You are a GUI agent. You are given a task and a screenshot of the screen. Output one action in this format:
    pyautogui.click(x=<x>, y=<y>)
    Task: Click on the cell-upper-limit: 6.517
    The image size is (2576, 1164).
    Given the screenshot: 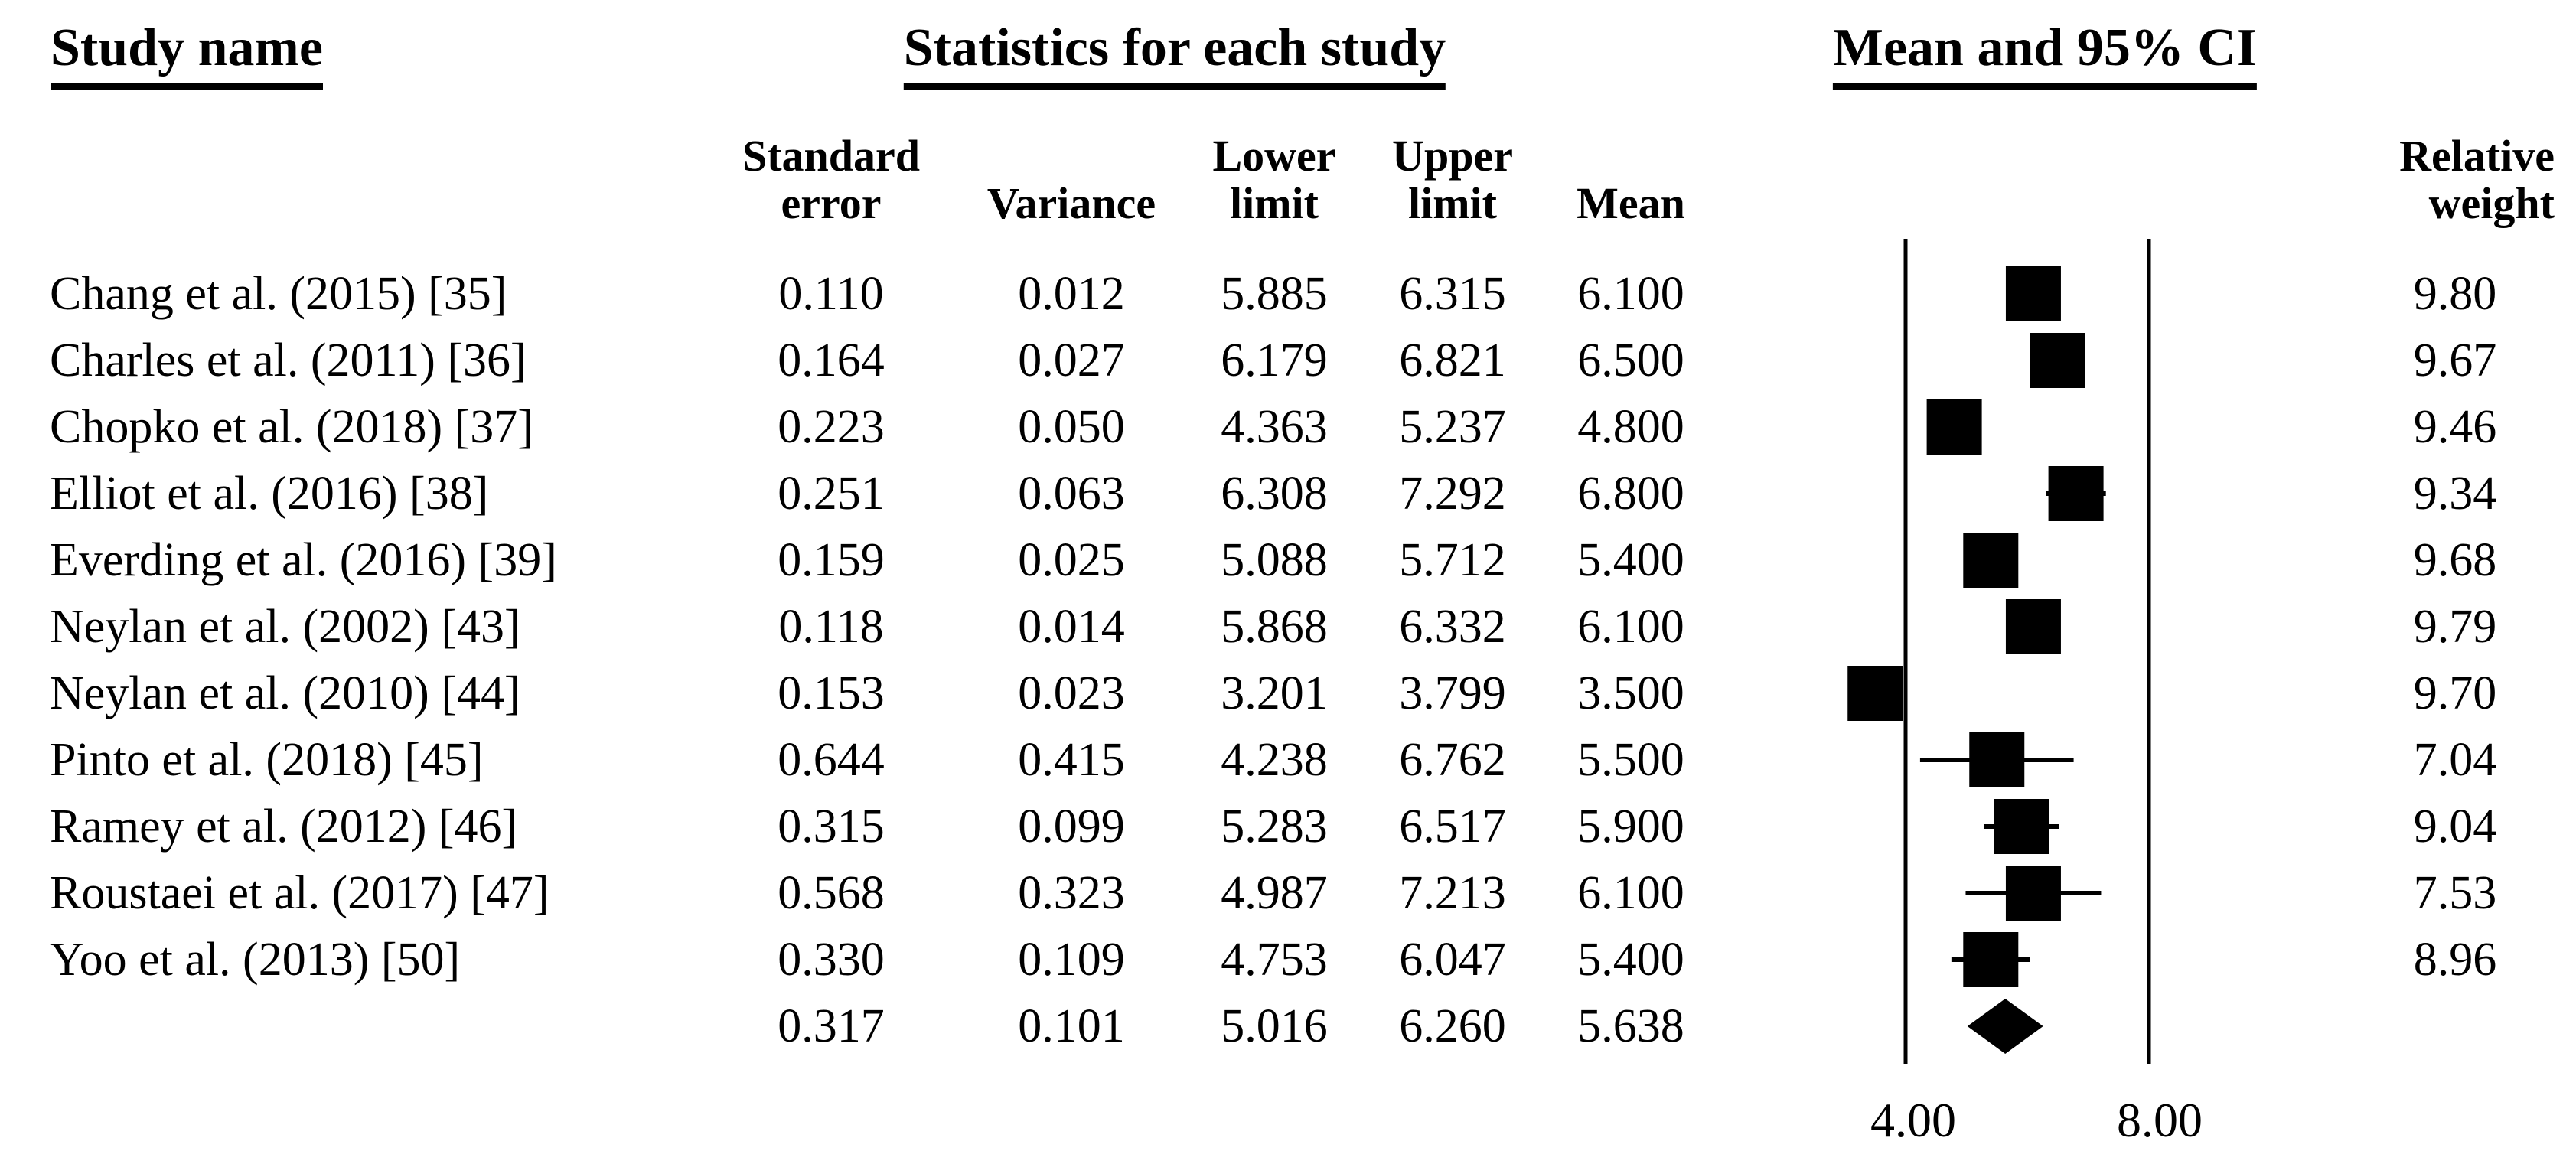 What is the action you would take?
    pyautogui.click(x=1452, y=826)
    